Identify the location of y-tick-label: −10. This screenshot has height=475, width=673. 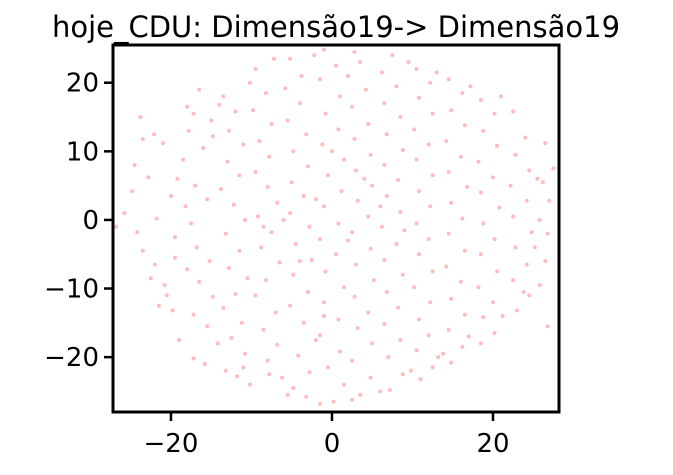
(71, 290).